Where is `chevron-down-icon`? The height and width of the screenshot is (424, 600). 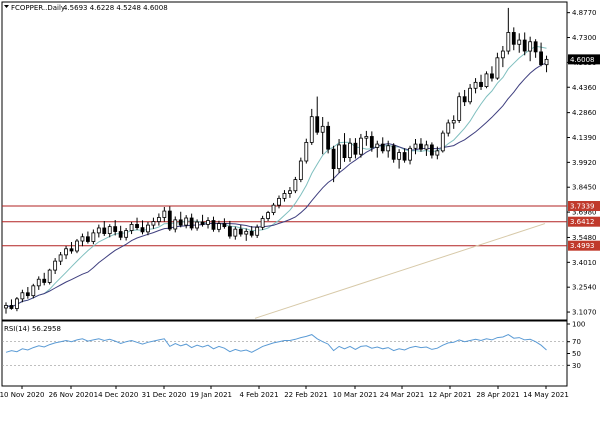
chevron-down-icon is located at coordinates (6, 6).